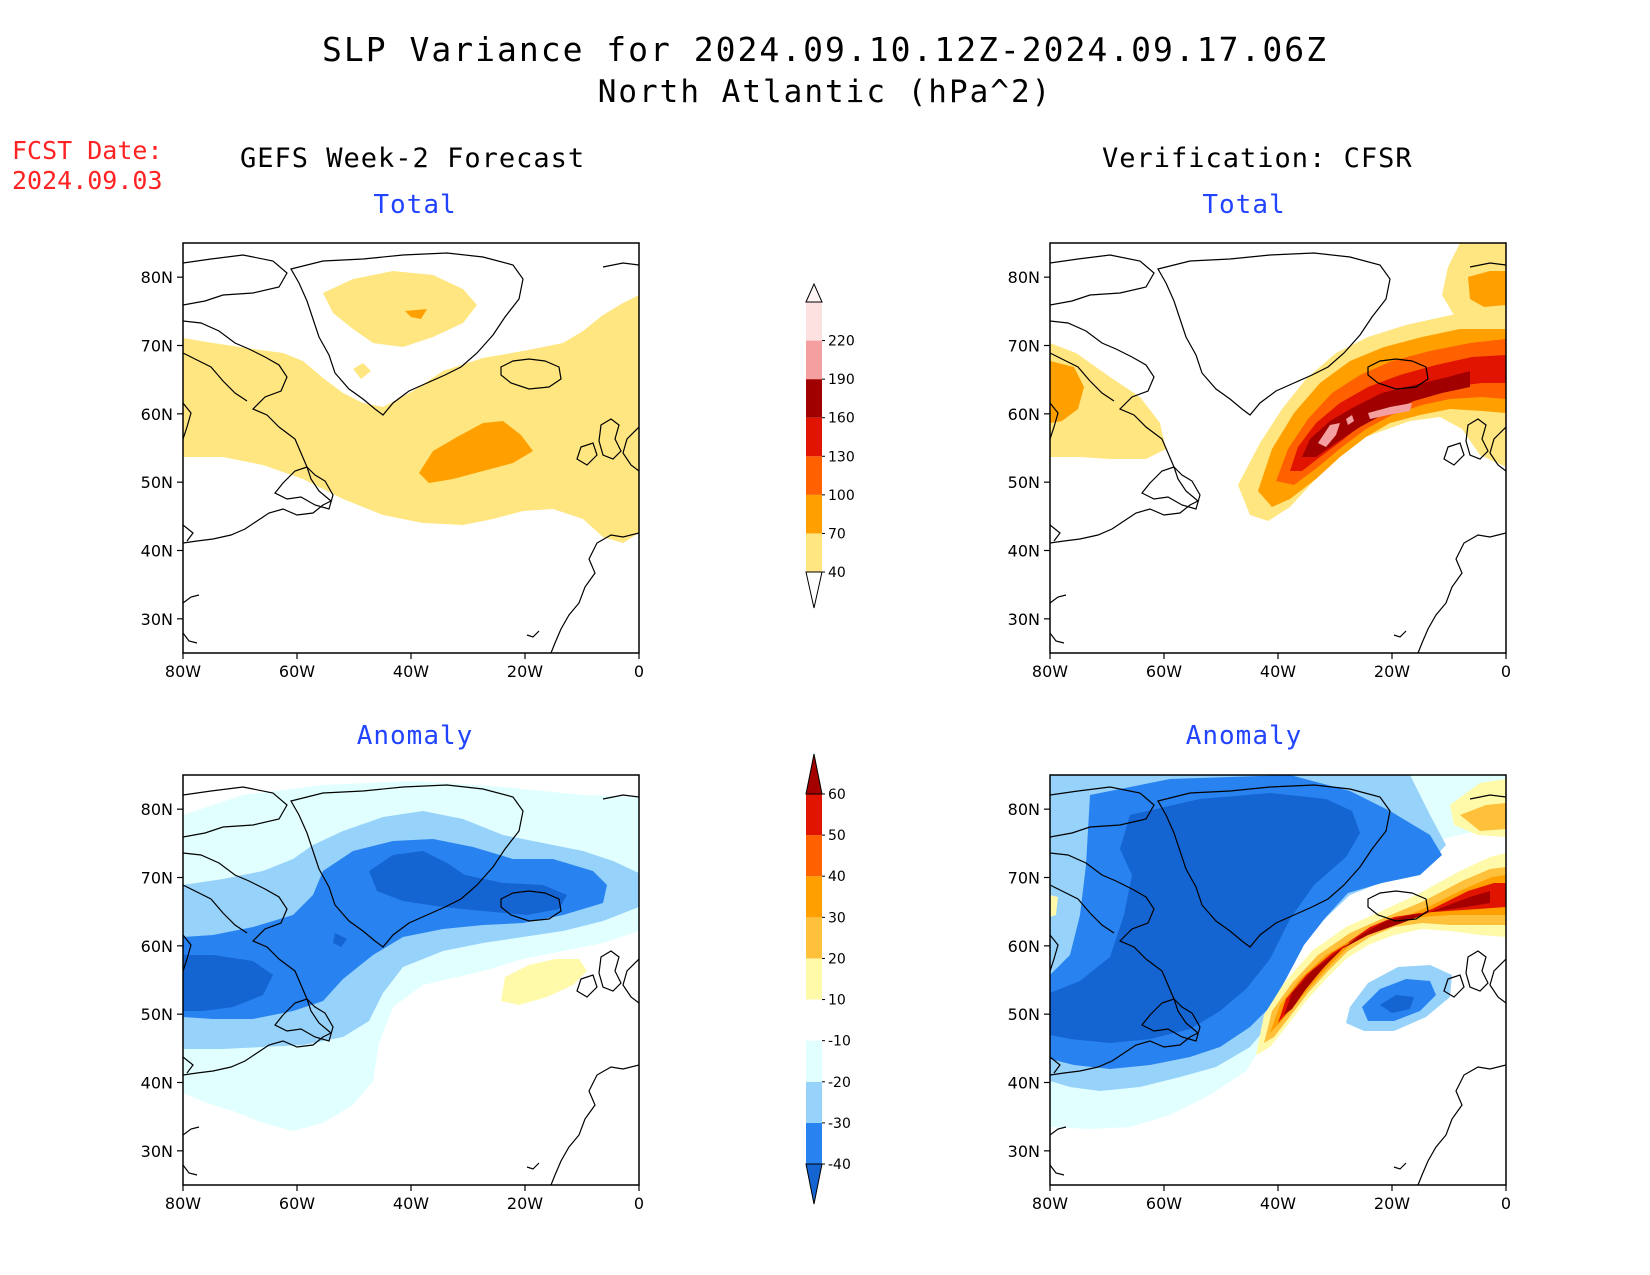 This screenshot has height=1275, width=1650. I want to click on colorbar-label: -20, so click(839, 1083).